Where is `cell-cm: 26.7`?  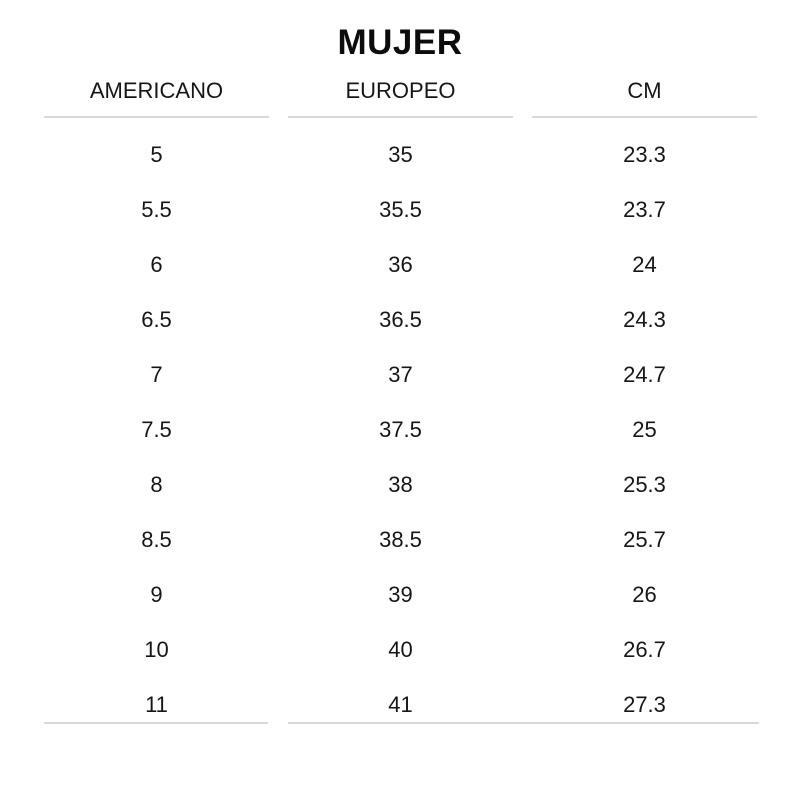 cell-cm: 26.7 is located at coordinates (644, 649).